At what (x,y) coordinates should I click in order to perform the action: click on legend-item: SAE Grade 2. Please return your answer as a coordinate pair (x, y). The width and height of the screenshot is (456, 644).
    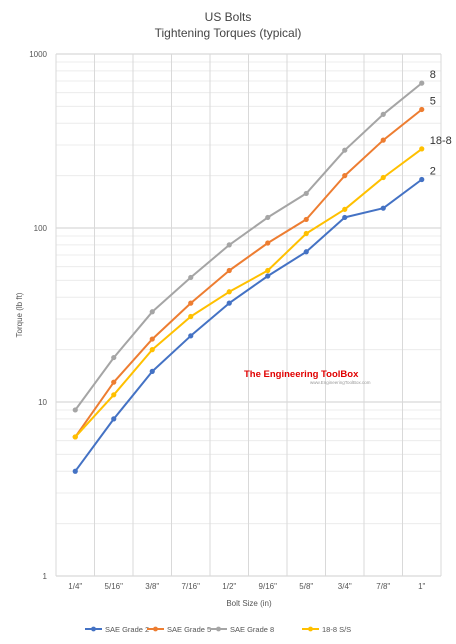
    Looking at the image, I should click on (117, 629).